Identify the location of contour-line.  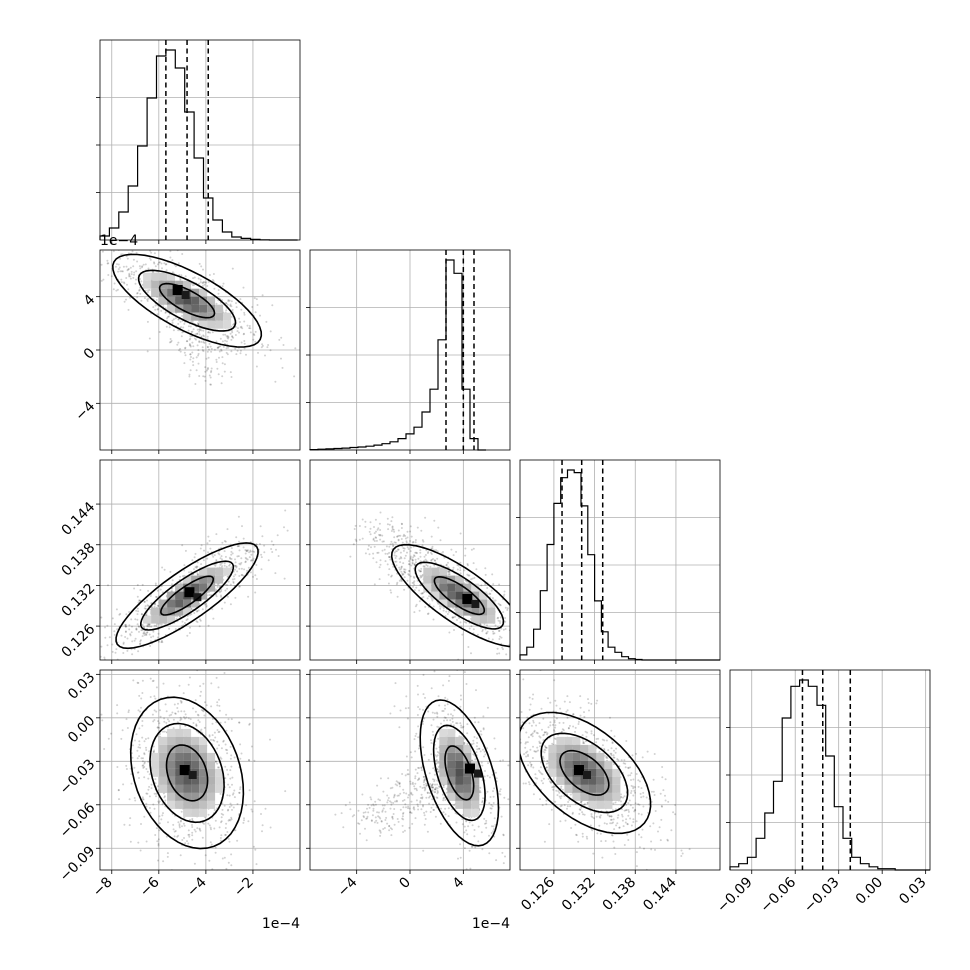
(187, 773).